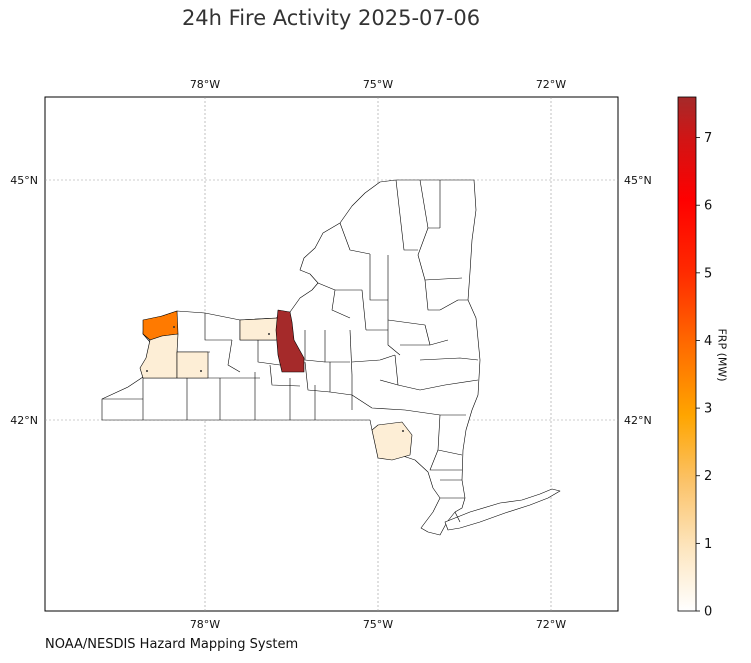  Describe the element at coordinates (24, 300) in the screenshot. I see `lat-tick-labels-left: 45°N 42°N` at that location.